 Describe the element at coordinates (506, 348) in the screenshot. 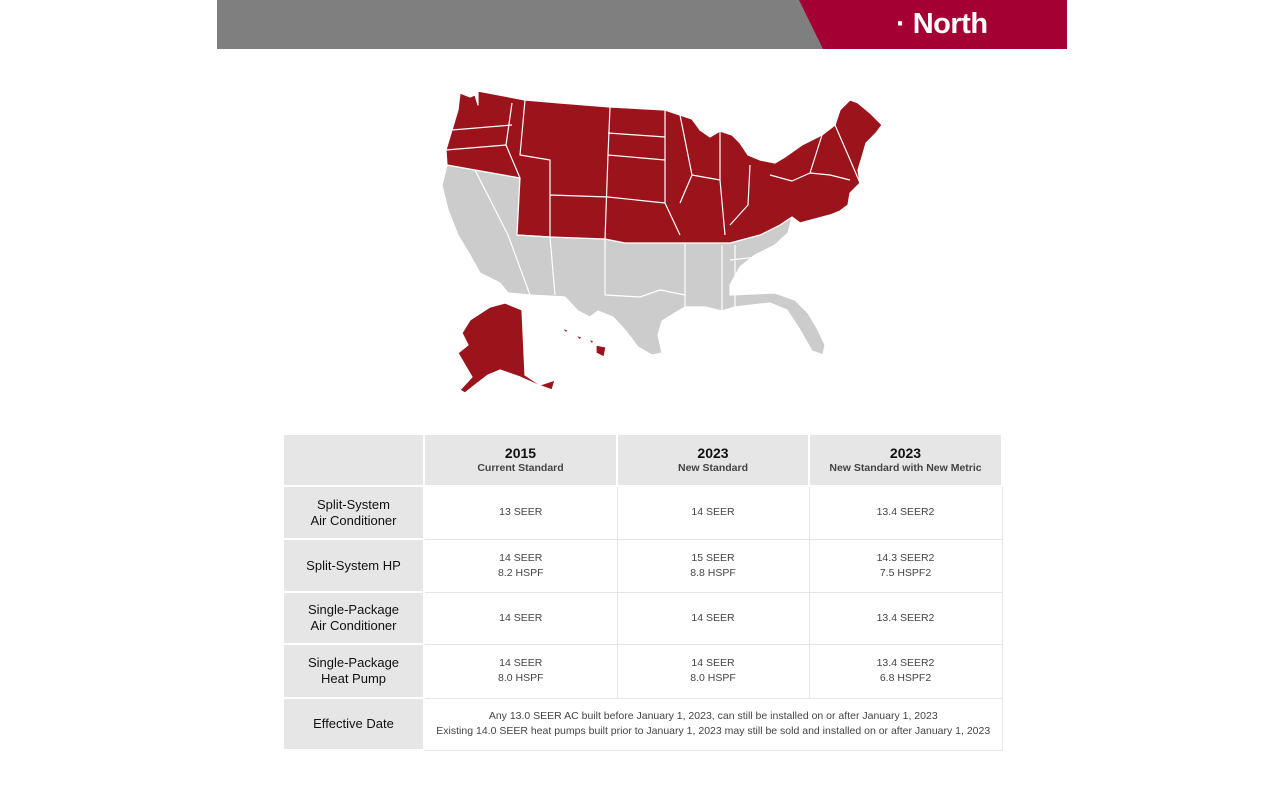

I see `map-alaska` at that location.